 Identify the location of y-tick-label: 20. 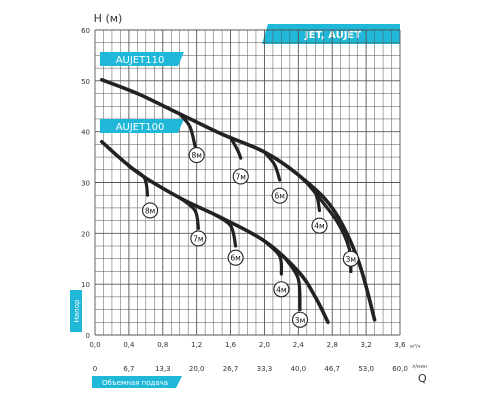
(85, 234).